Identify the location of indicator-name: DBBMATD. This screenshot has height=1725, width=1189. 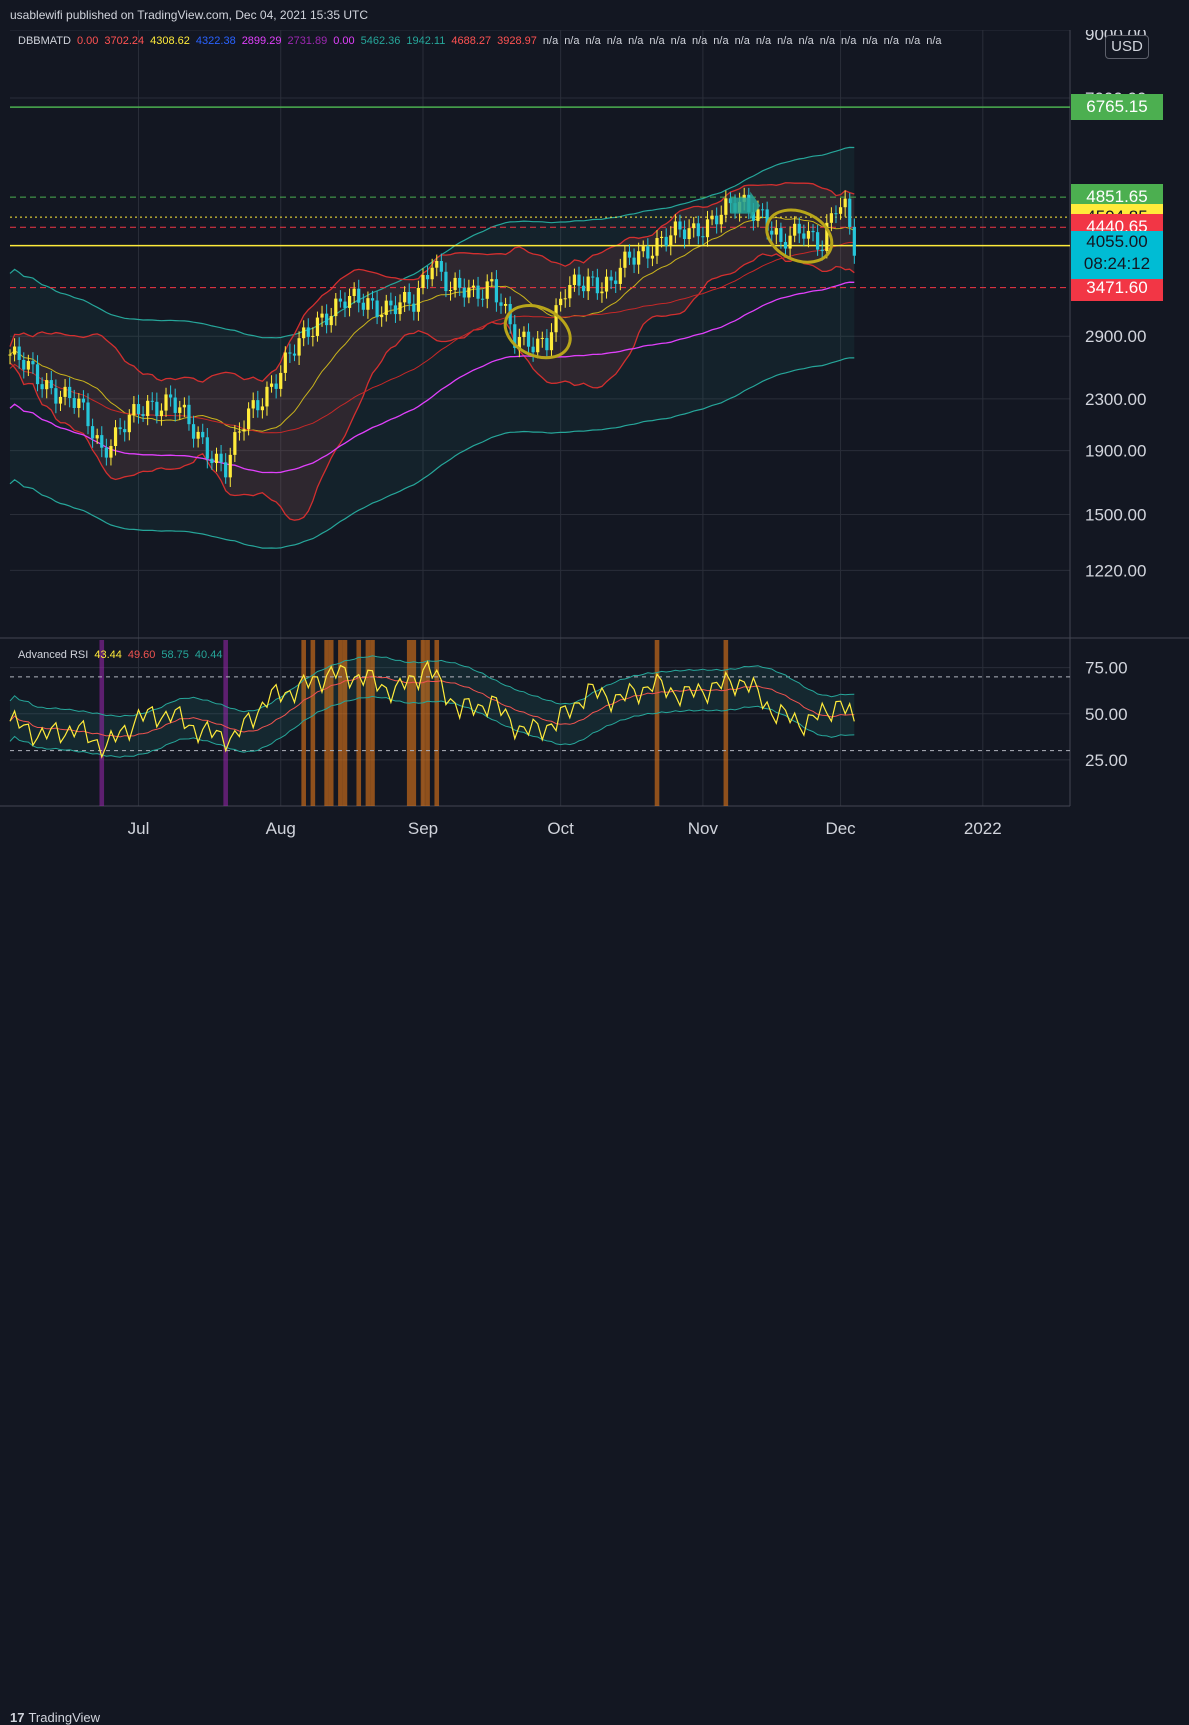
(44, 41).